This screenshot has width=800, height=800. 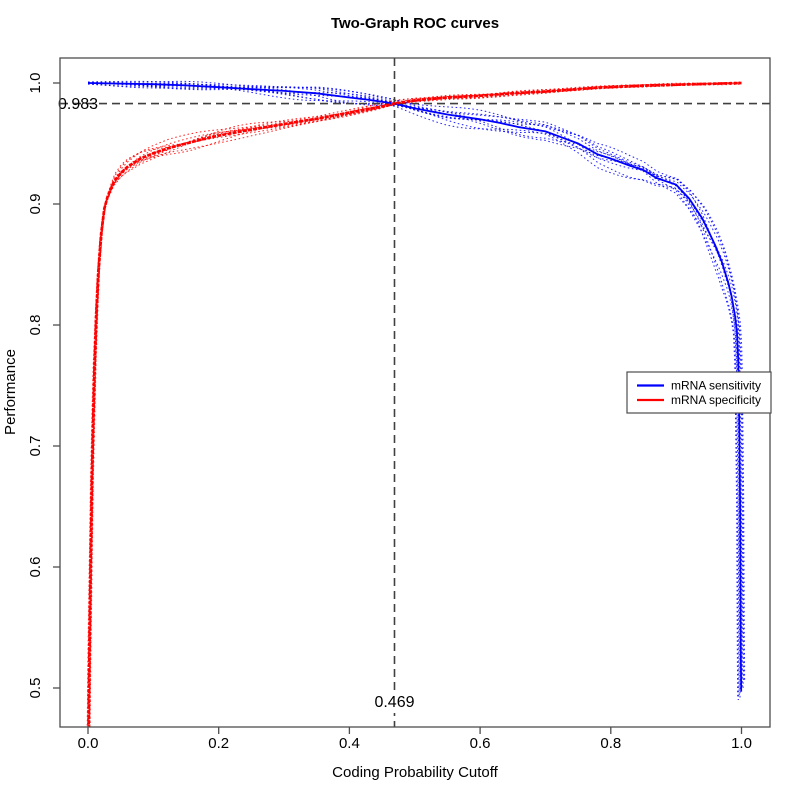 What do you see at coordinates (415, 23) in the screenshot?
I see `chart-title: Two-Graph ROC curves` at bounding box center [415, 23].